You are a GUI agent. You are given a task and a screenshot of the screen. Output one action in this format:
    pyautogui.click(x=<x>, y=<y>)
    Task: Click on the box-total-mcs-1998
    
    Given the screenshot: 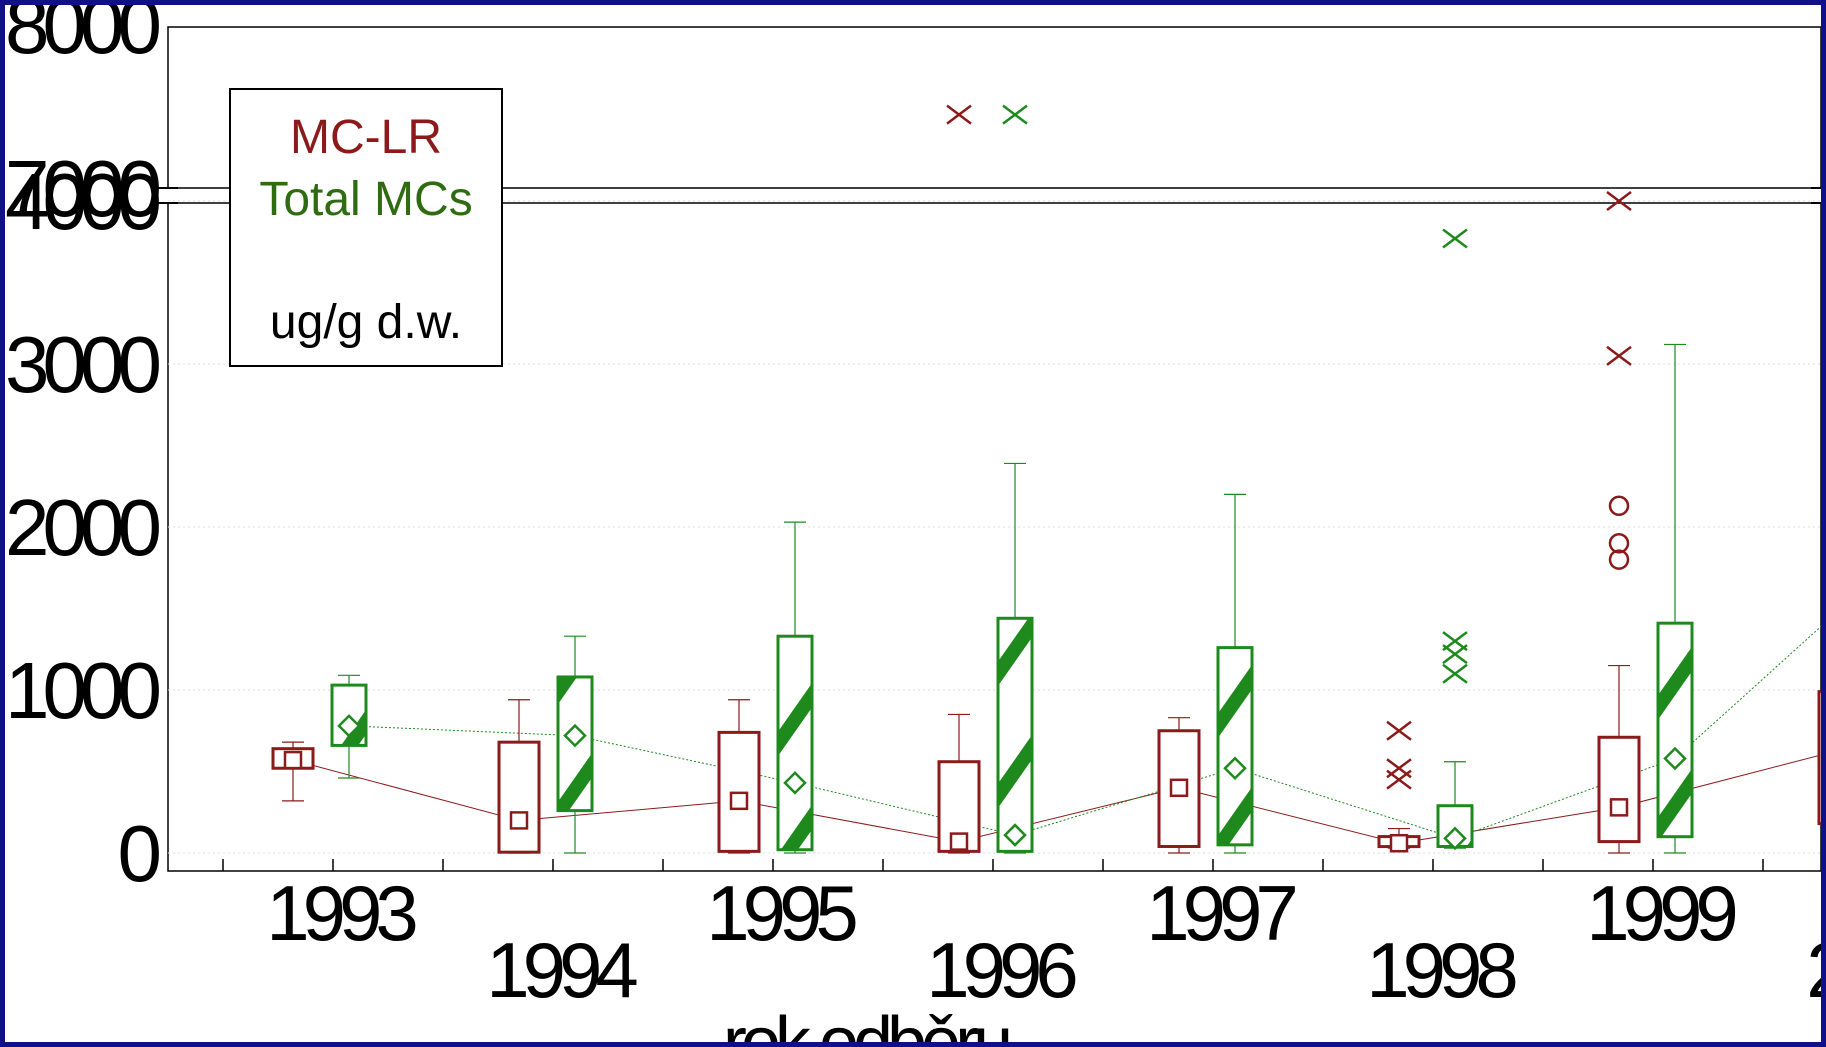 What is the action you would take?
    pyautogui.click(x=1455, y=539)
    